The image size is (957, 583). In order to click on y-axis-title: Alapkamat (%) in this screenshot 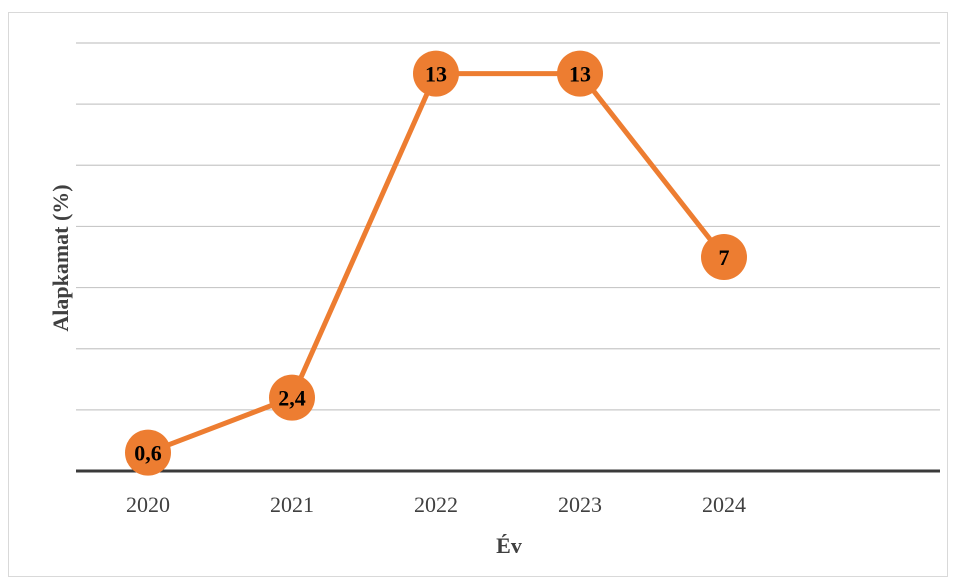, I will do `click(60, 257)`.